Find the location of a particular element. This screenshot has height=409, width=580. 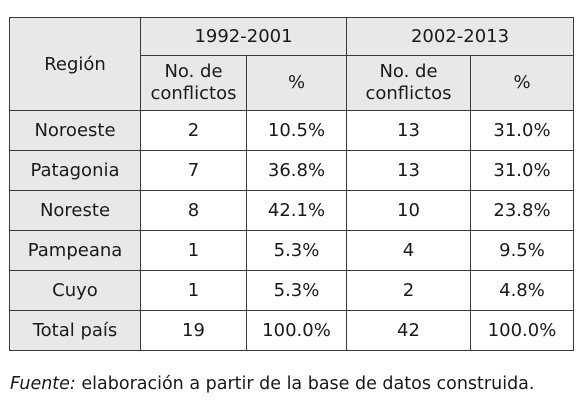

percent-cell: 36.8% is located at coordinates (296, 170).